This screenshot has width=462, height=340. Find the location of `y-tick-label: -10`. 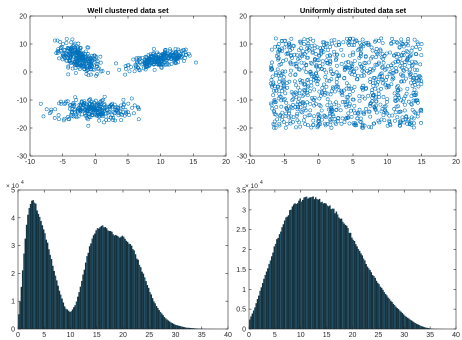

y-tick-label: -10 is located at coordinates (22, 101).